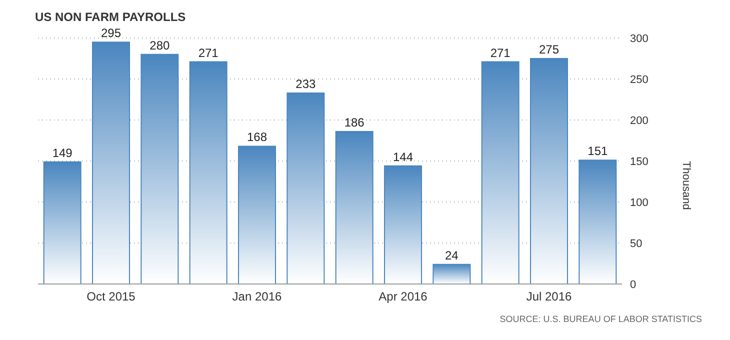 The image size is (730, 340). I want to click on y-tick-label: 250, so click(639, 80).